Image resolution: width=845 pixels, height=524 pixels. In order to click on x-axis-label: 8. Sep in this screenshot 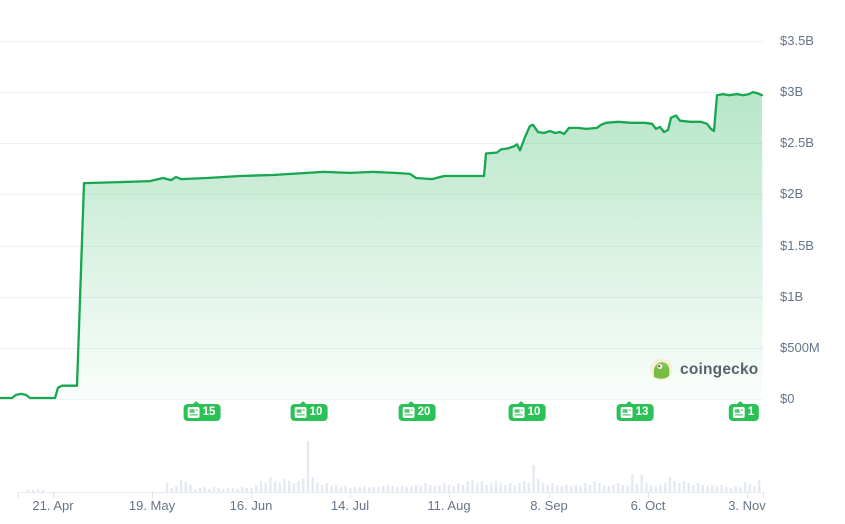, I will do `click(549, 505)`.